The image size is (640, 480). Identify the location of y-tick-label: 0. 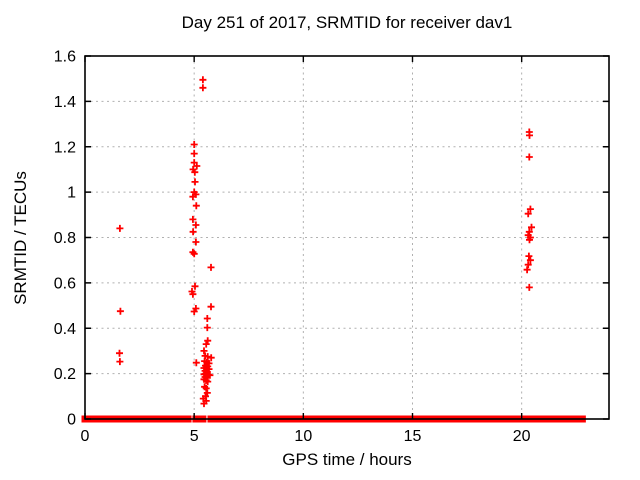
(71, 420).